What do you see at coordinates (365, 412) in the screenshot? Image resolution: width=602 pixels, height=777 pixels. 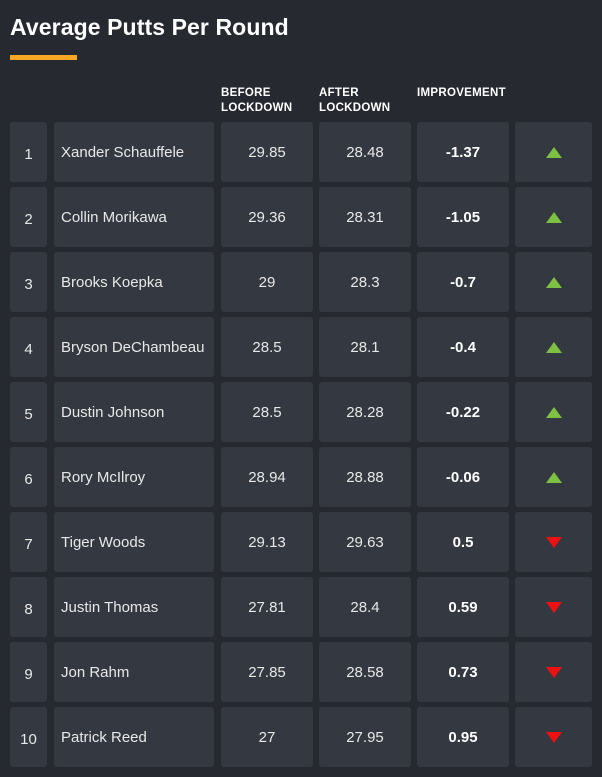 I see `after-lockdown-cell: 28.28` at bounding box center [365, 412].